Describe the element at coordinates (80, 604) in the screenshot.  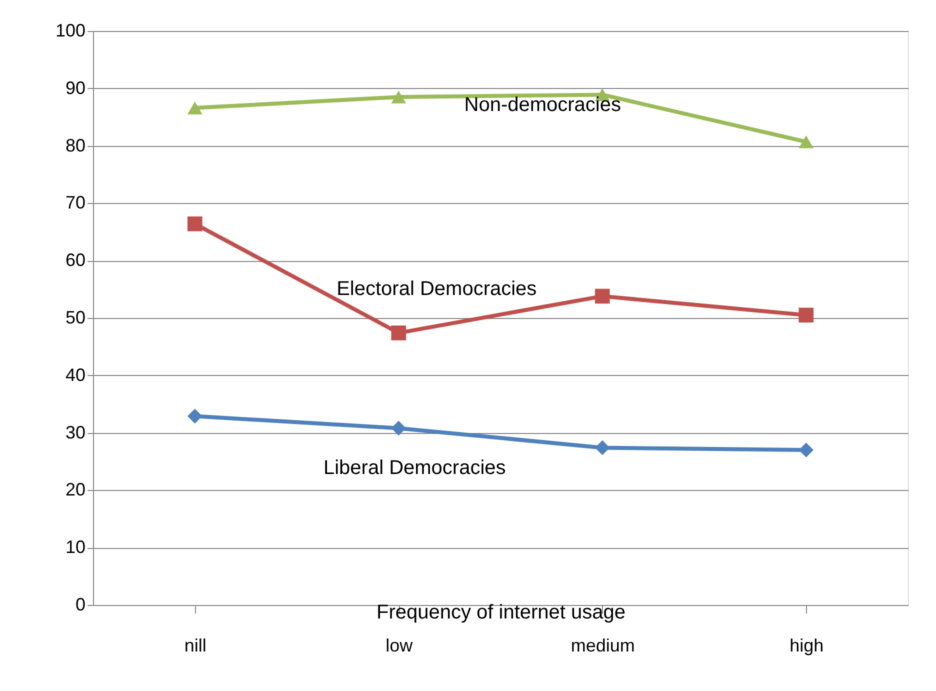
I see `y-tick-label: 0` at that location.